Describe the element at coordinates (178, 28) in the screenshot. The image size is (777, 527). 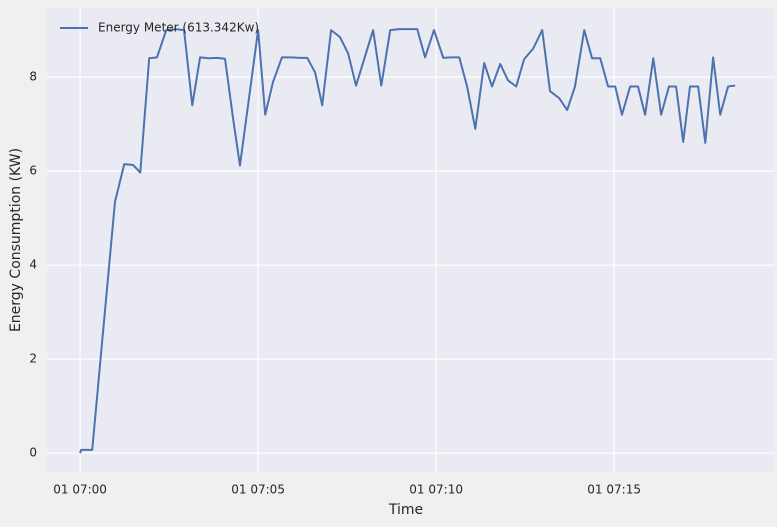
I see `legend-label: Energy Meter (613.342Kw)` at that location.